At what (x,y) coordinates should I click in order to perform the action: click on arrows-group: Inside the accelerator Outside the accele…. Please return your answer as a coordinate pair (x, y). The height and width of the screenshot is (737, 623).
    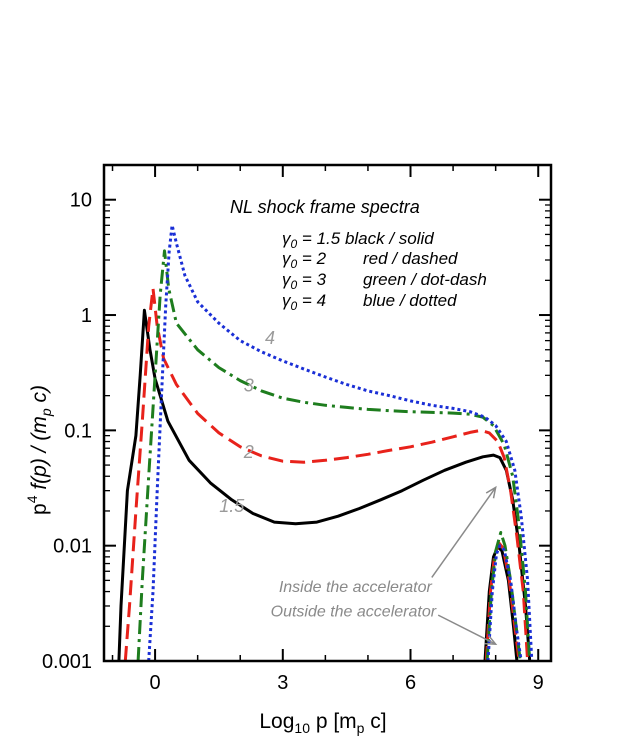
    Looking at the image, I should click on (384, 565).